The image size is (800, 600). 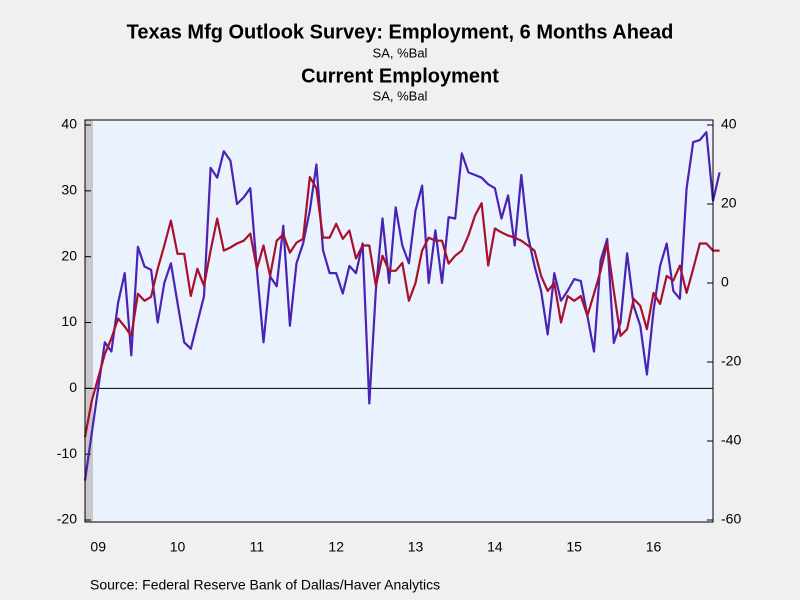 What do you see at coordinates (400, 76) in the screenshot?
I see `title: Current Employment` at bounding box center [400, 76].